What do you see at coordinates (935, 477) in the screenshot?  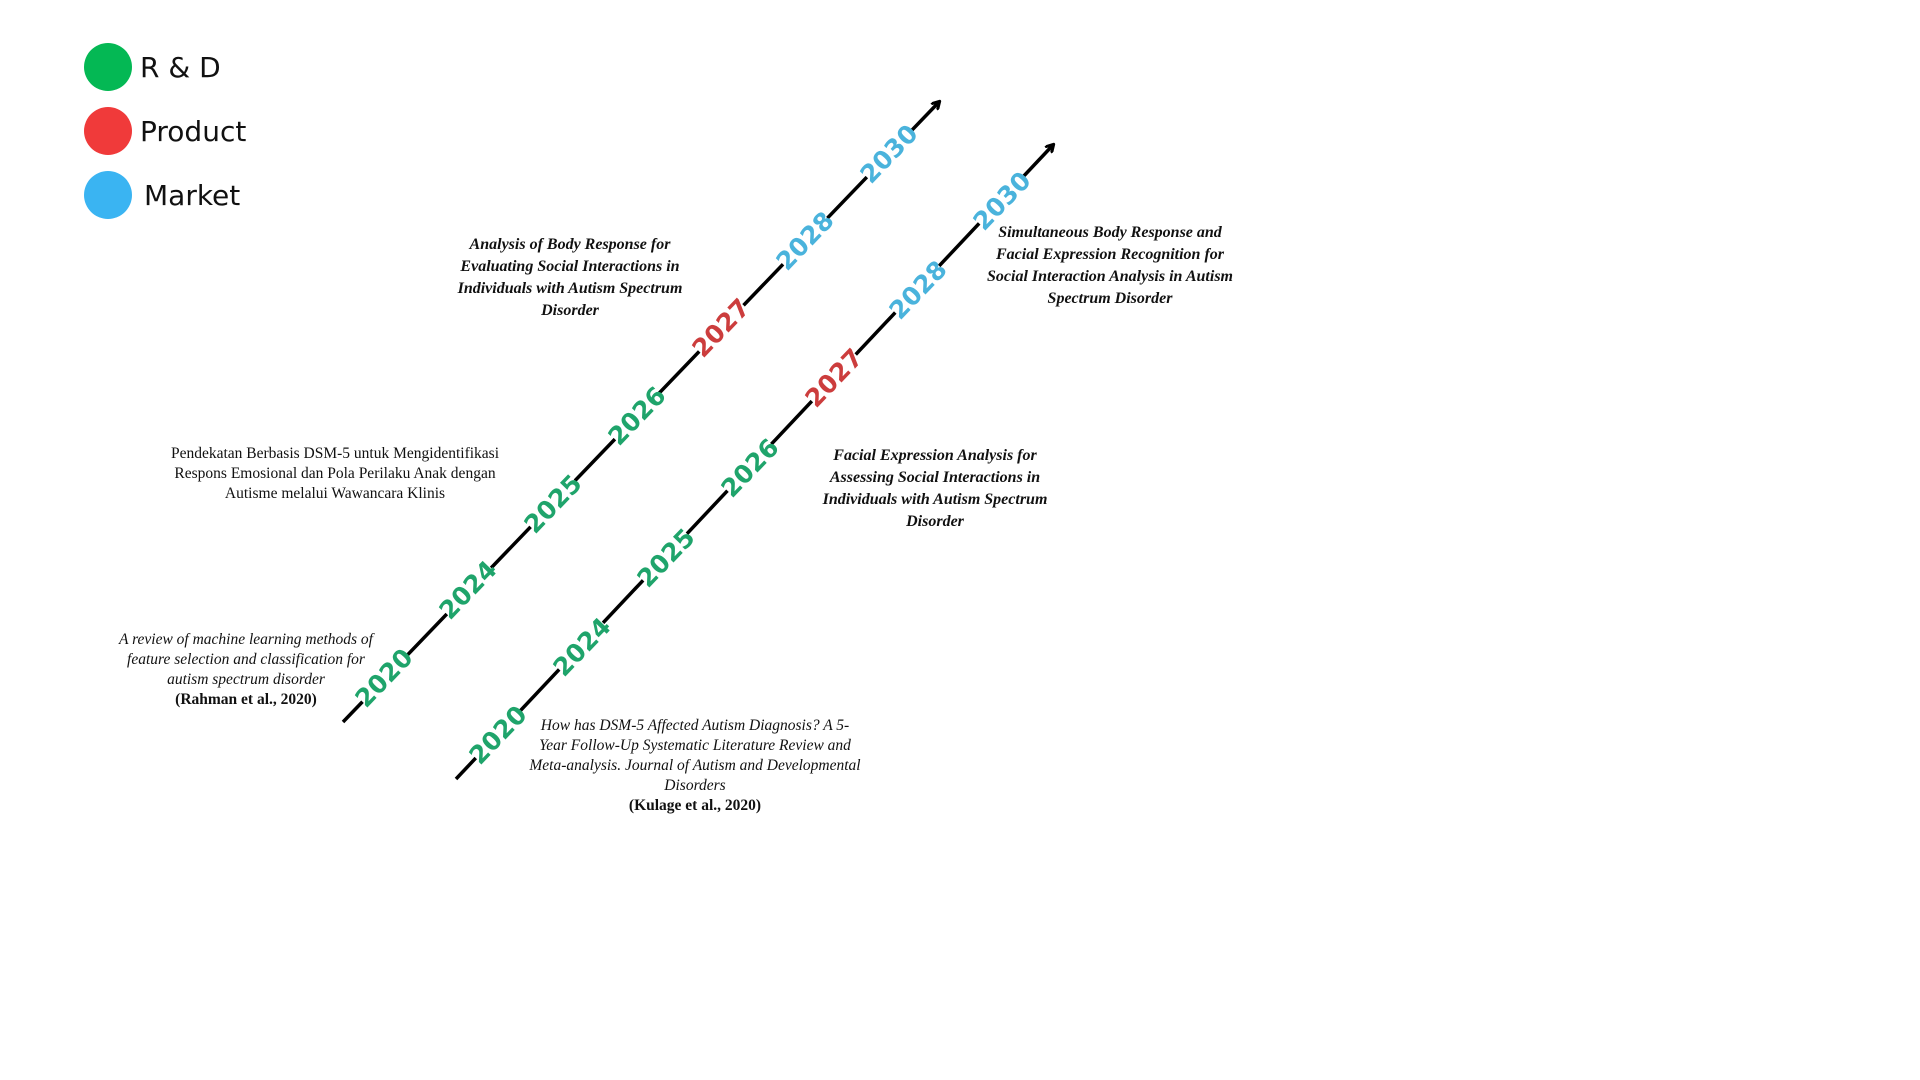 I see `note-line: Assessing Social Interactions in` at bounding box center [935, 477].